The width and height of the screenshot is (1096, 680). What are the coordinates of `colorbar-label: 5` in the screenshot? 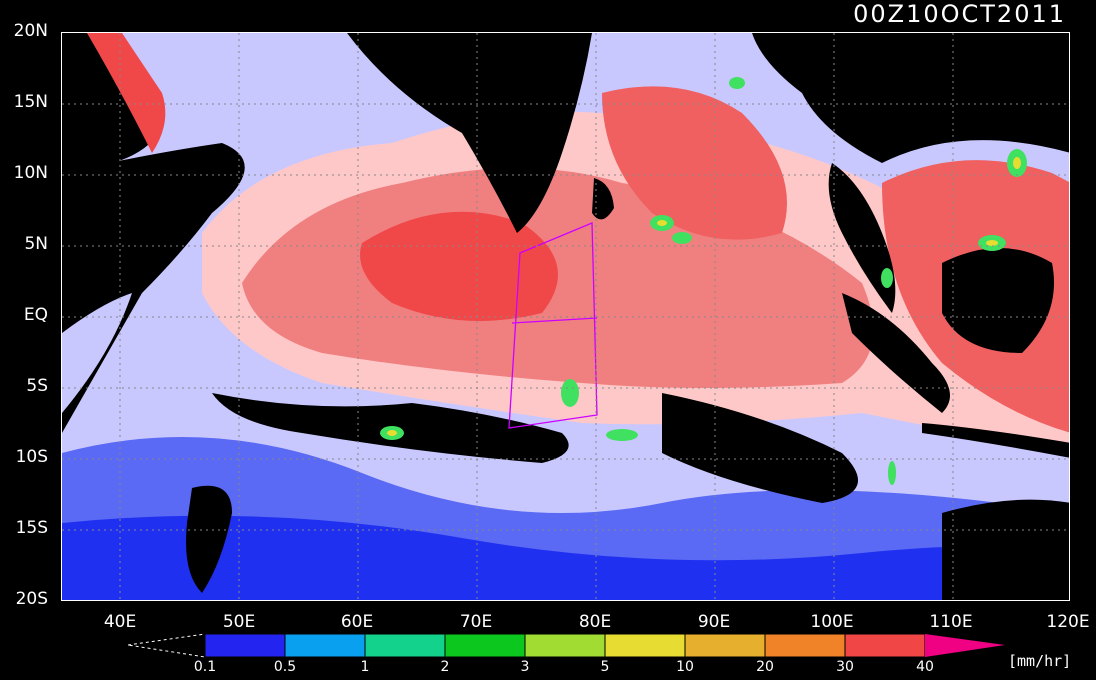 It's located at (605, 667).